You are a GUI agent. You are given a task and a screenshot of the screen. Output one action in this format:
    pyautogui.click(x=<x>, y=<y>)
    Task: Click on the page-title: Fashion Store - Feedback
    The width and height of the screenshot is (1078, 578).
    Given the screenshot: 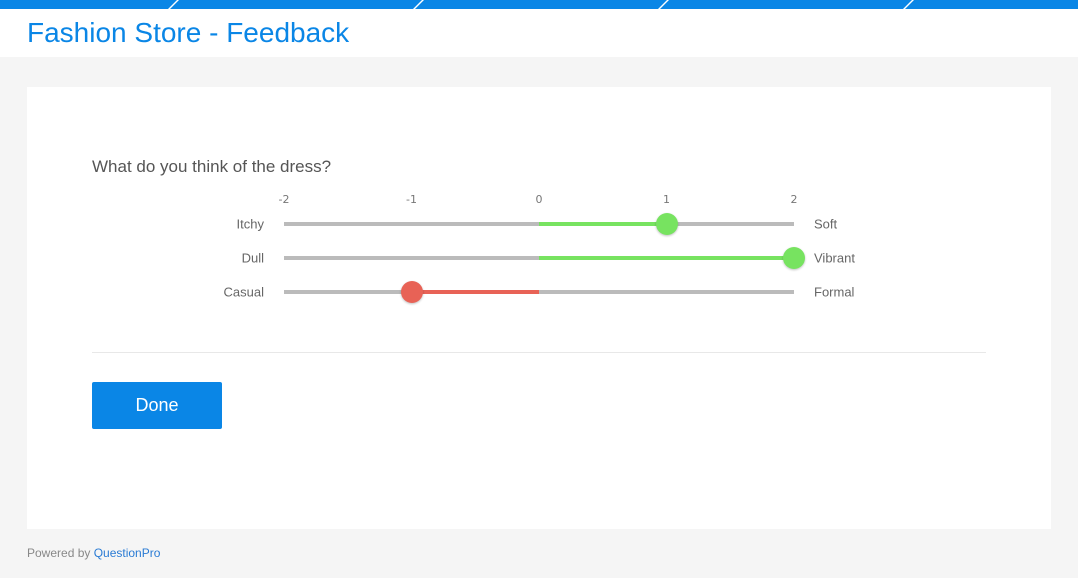 What is the action you would take?
    pyautogui.click(x=188, y=32)
    